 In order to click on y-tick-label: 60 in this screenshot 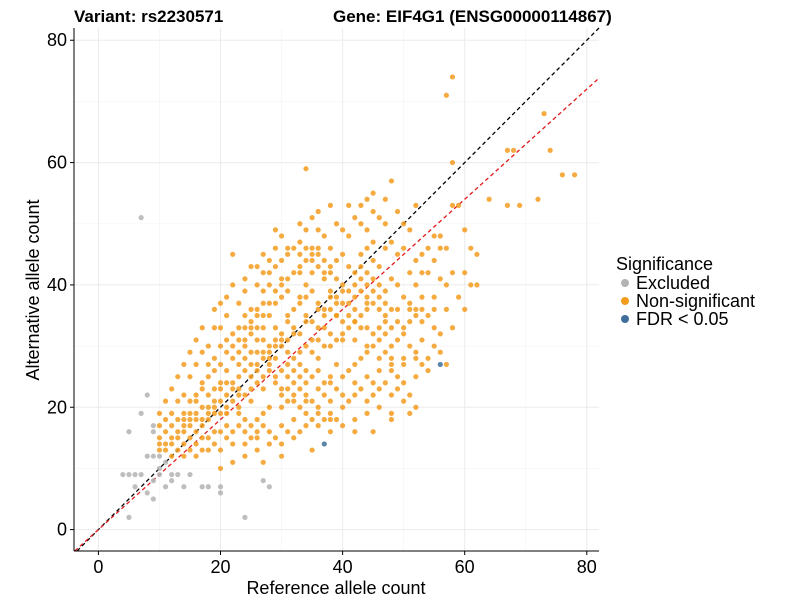, I will do `click(57, 163)`.